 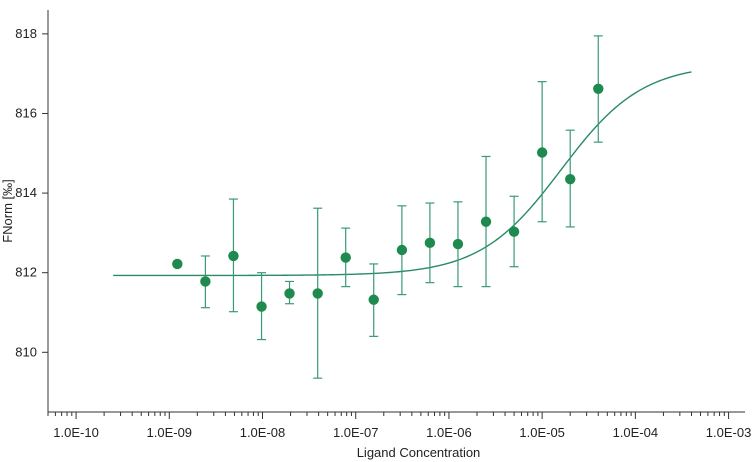 I want to click on x-tick-label: 1.0E-06, so click(x=449, y=432).